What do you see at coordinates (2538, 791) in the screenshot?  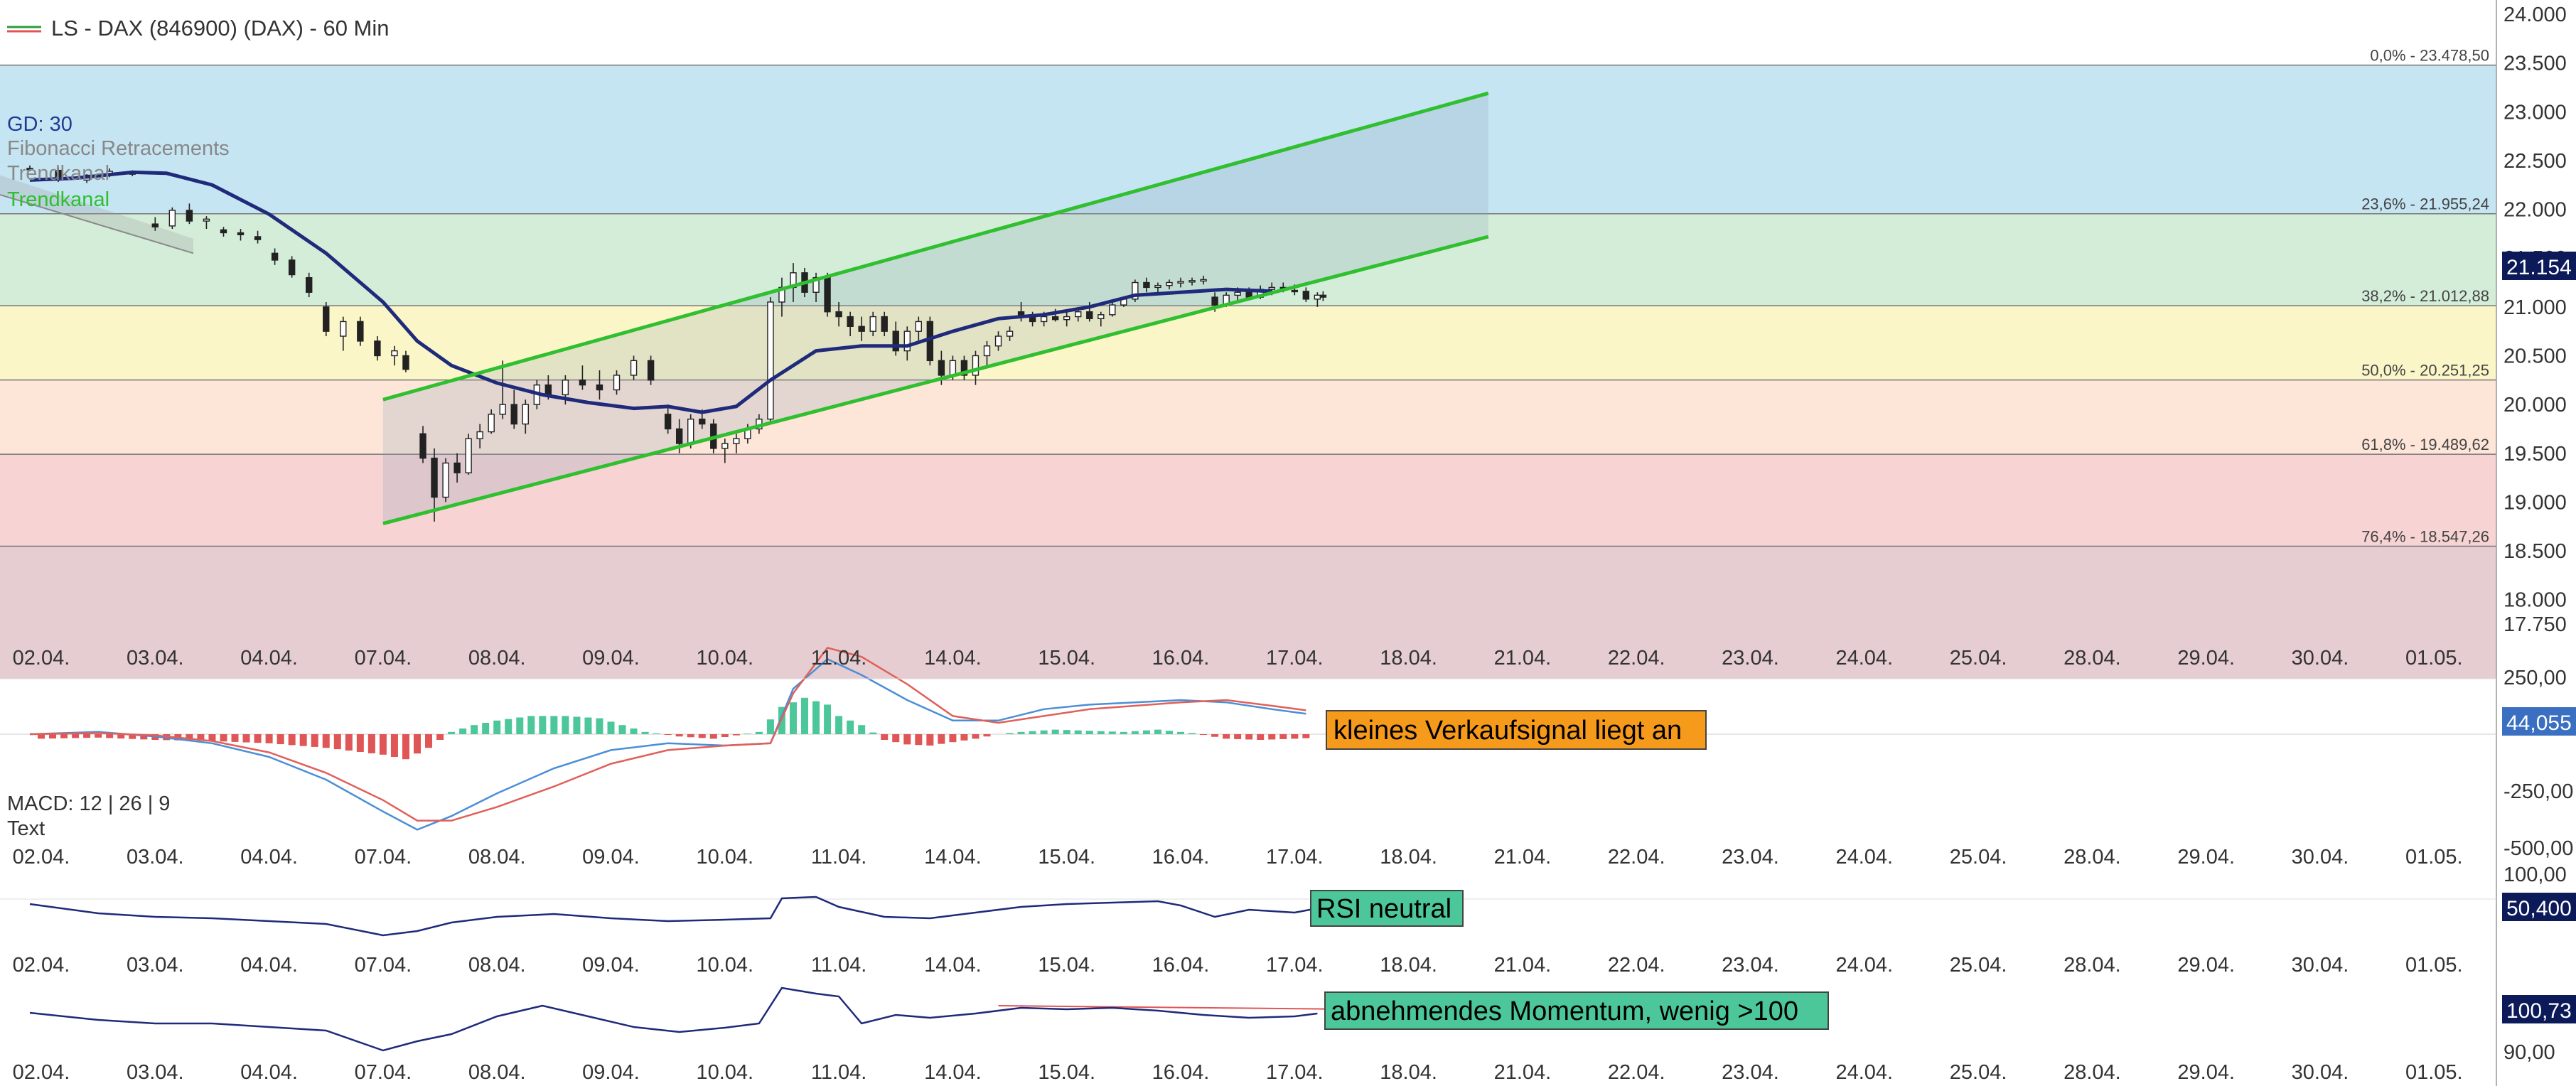 I see `macd-tick: -250,00` at bounding box center [2538, 791].